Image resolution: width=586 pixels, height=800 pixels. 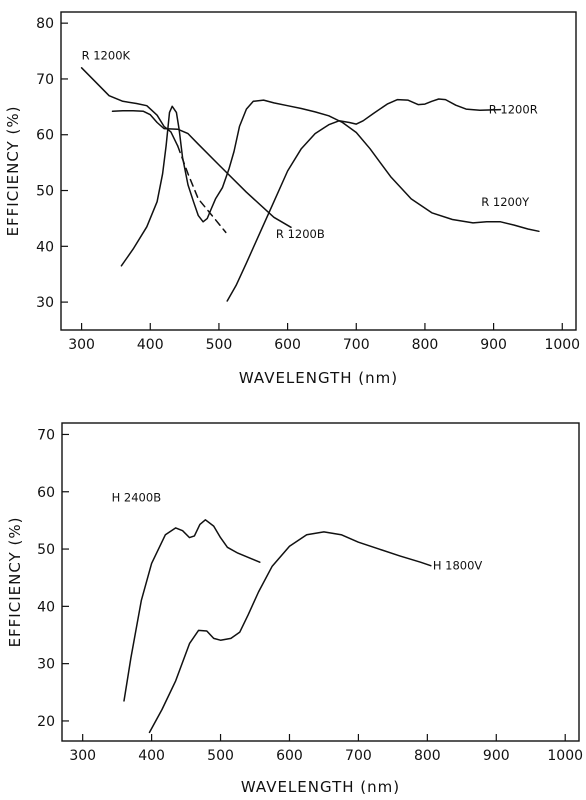 I want to click on series-label: R 1200K, so click(x=106, y=55).